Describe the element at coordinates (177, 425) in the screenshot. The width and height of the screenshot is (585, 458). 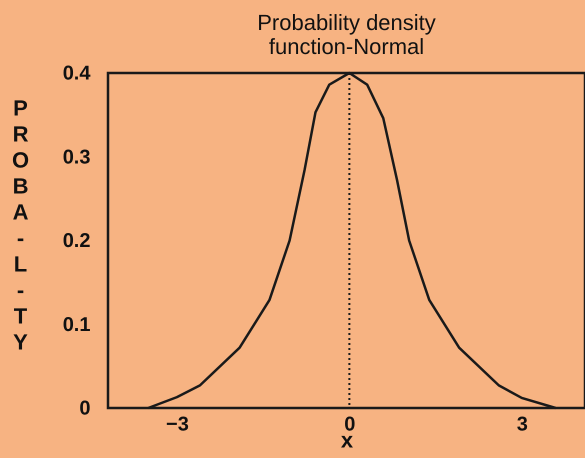
I see `x-tick-label: −3` at that location.